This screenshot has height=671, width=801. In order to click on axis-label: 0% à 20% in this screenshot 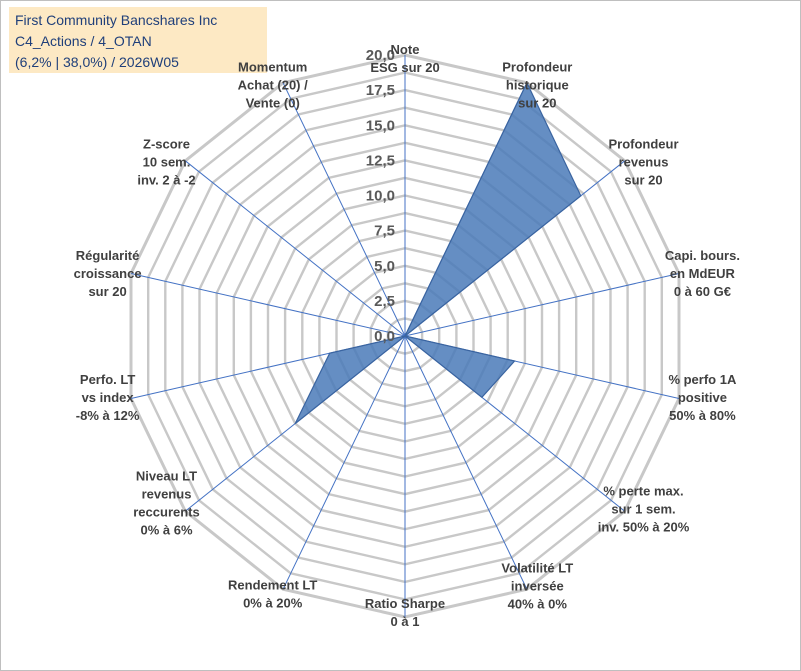, I will do `click(273, 603)`.